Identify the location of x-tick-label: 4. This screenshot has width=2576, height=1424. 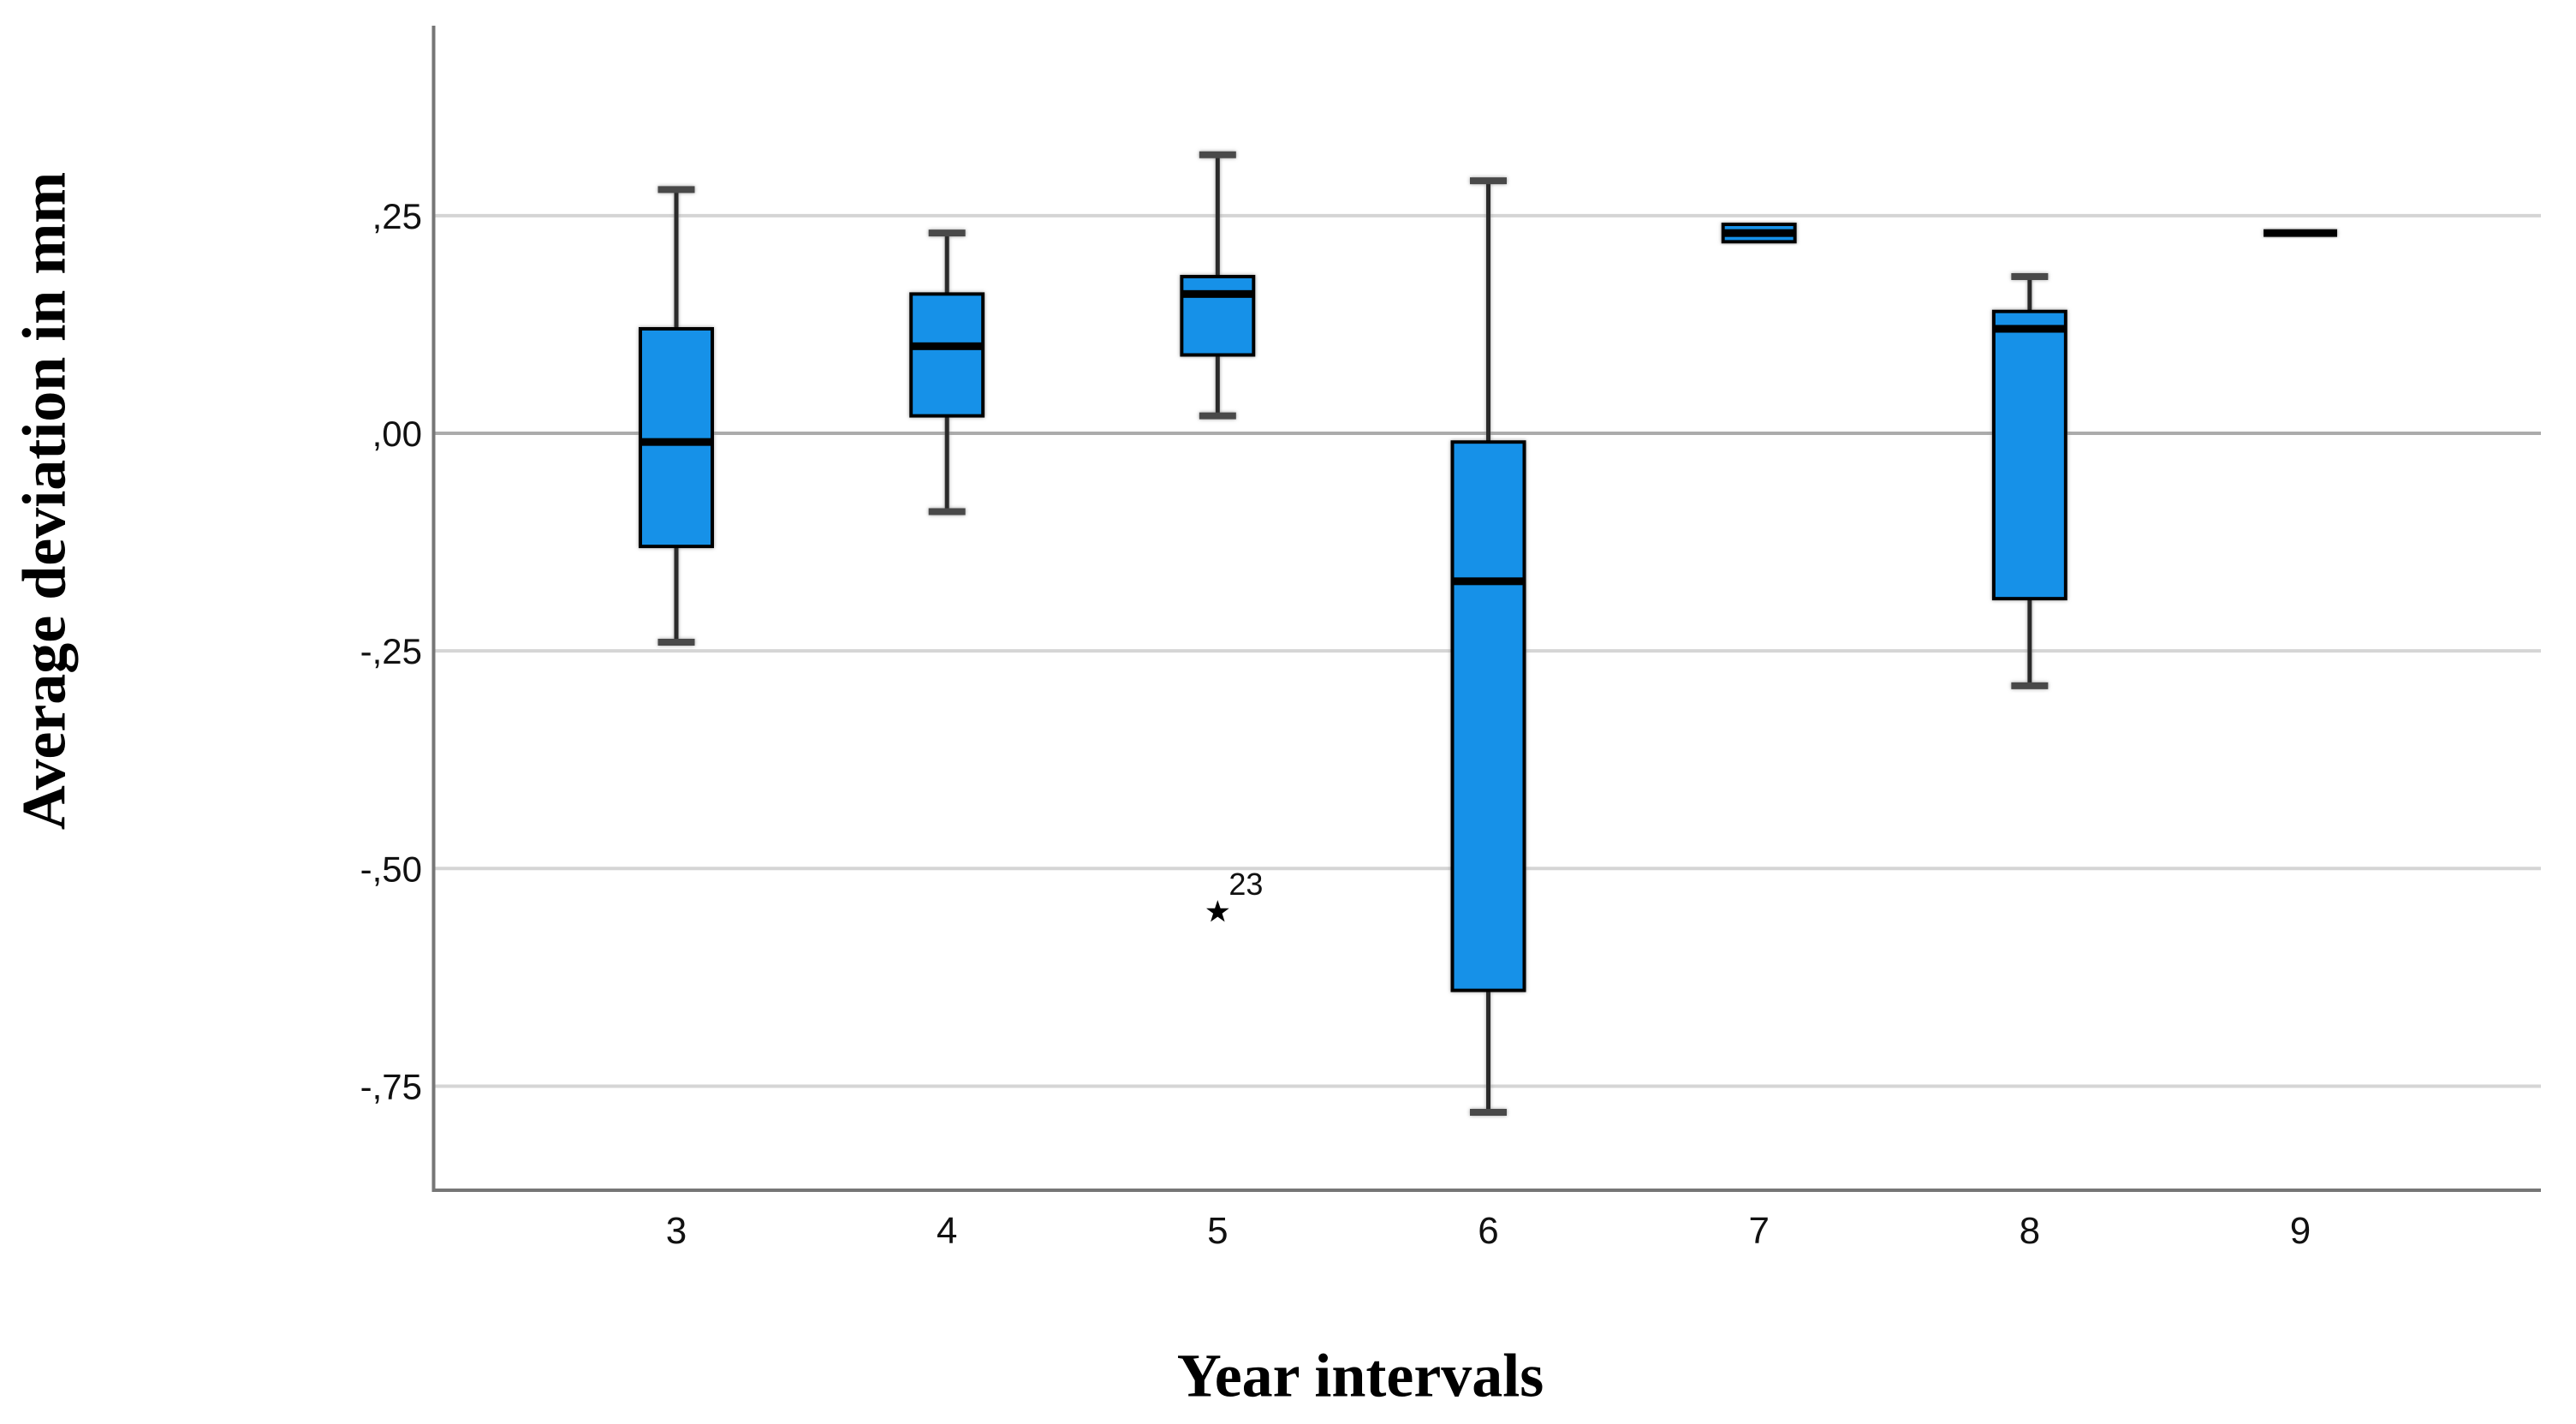
(947, 1231).